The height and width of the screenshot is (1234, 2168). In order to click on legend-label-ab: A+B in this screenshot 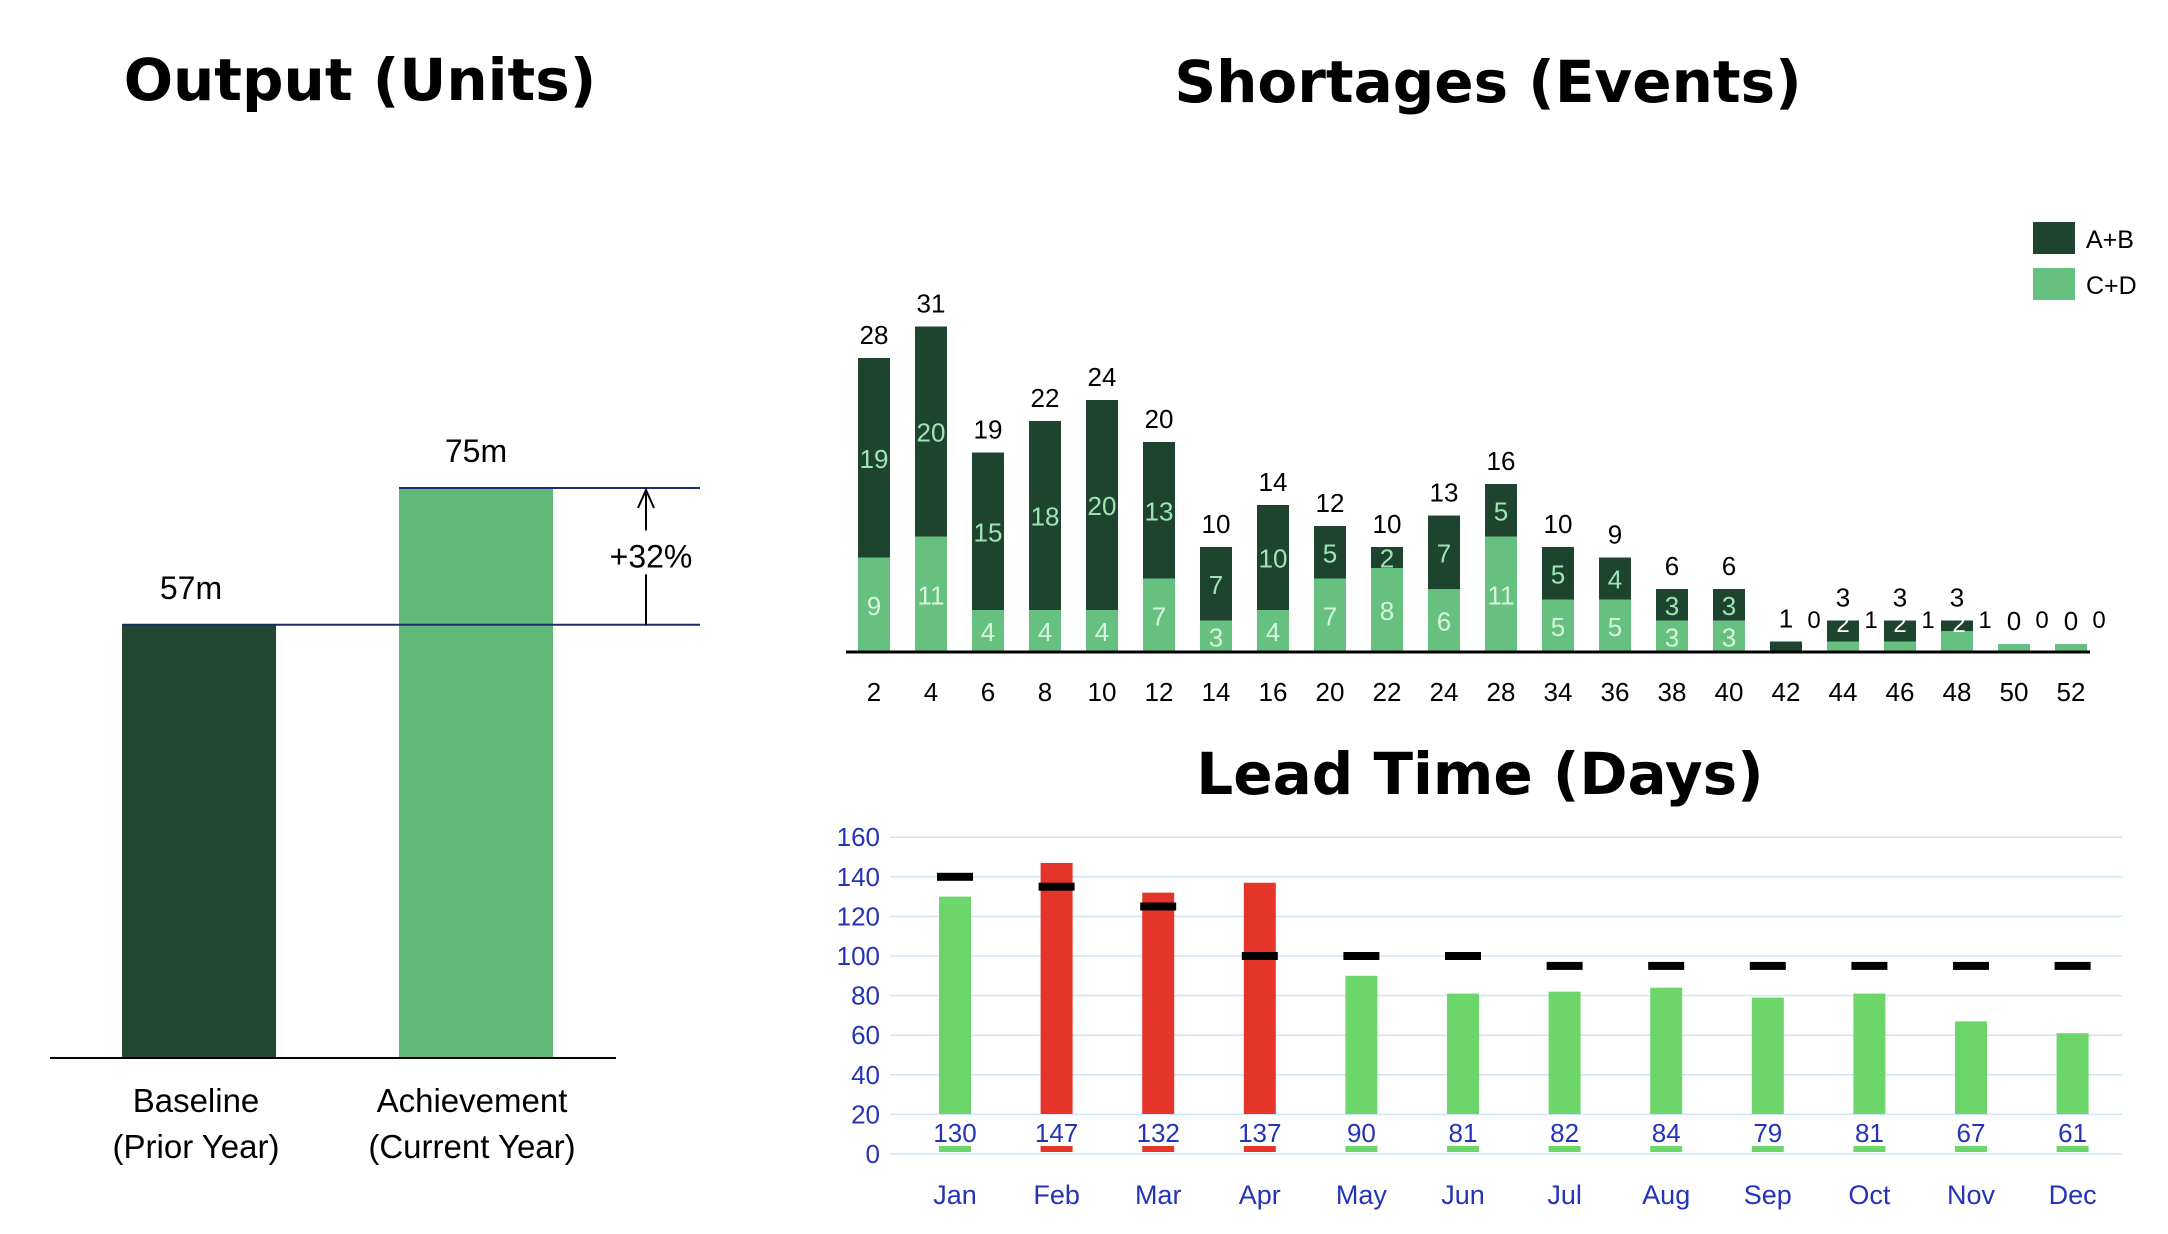, I will do `click(2110, 240)`.